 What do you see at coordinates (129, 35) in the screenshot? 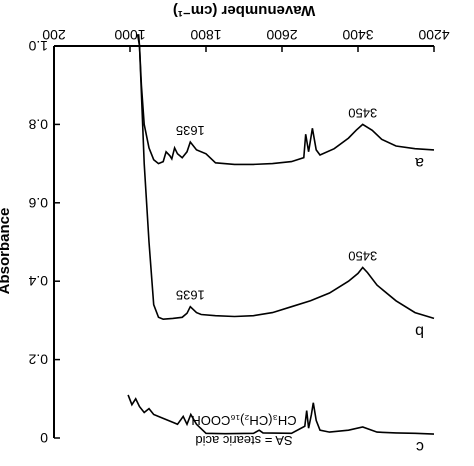
I see `x-tick-label: 1000` at bounding box center [129, 35].